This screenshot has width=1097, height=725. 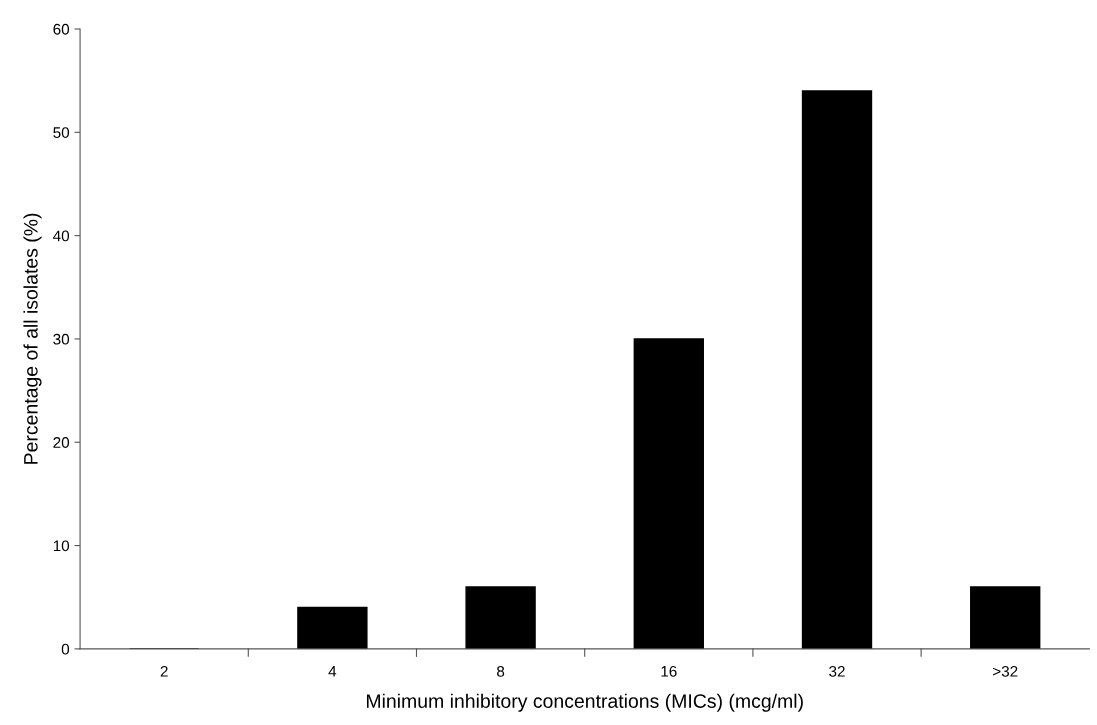 I want to click on y-tick-label: 10, so click(x=61, y=546).